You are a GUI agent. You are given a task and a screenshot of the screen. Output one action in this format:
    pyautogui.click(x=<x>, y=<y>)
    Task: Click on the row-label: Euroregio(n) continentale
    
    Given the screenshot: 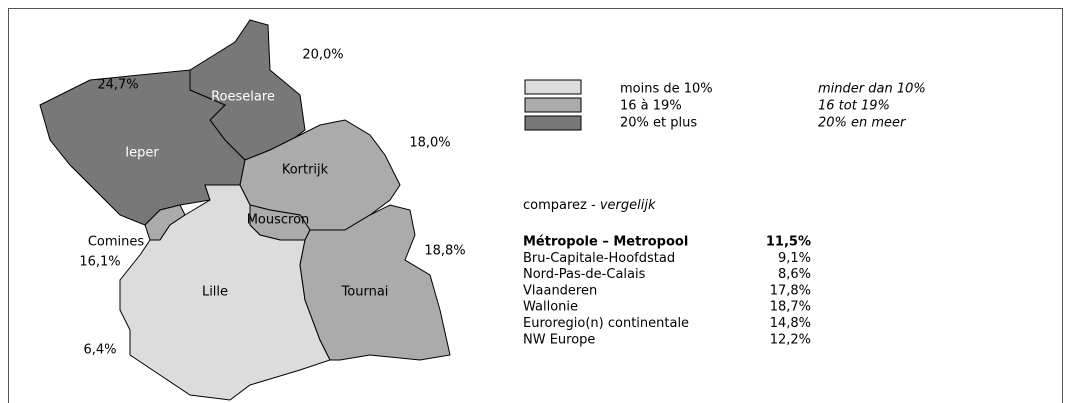 What is the action you would take?
    pyautogui.click(x=606, y=323)
    